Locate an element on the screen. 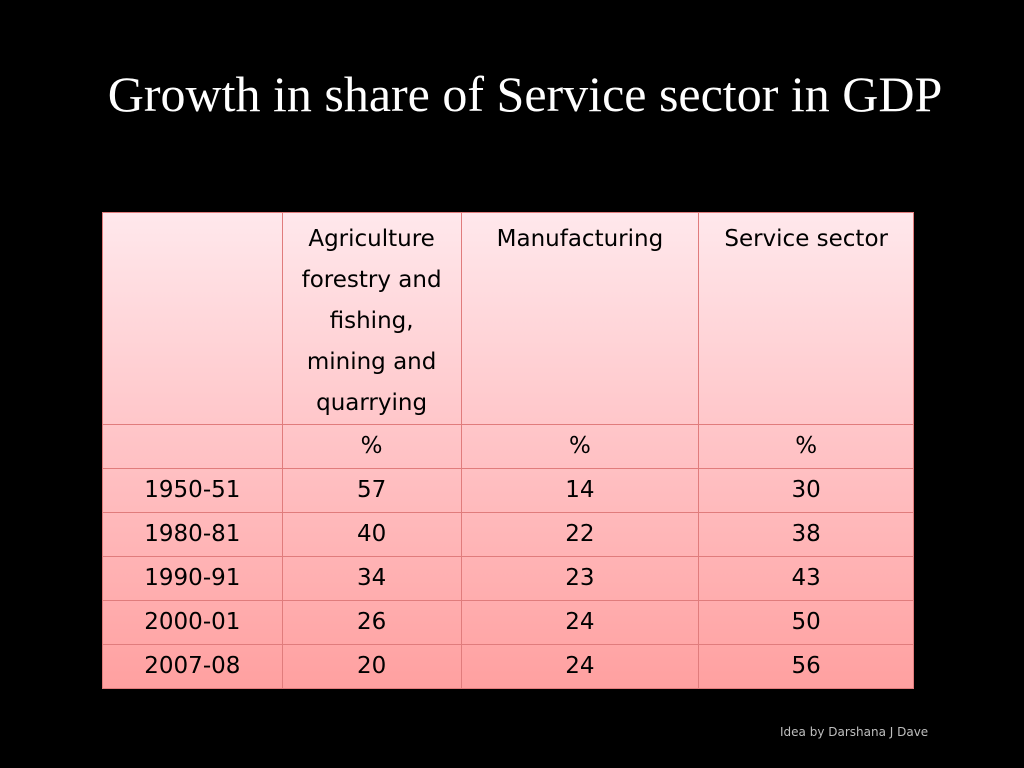 The image size is (1024, 768). header-cell-period is located at coordinates (192, 318).